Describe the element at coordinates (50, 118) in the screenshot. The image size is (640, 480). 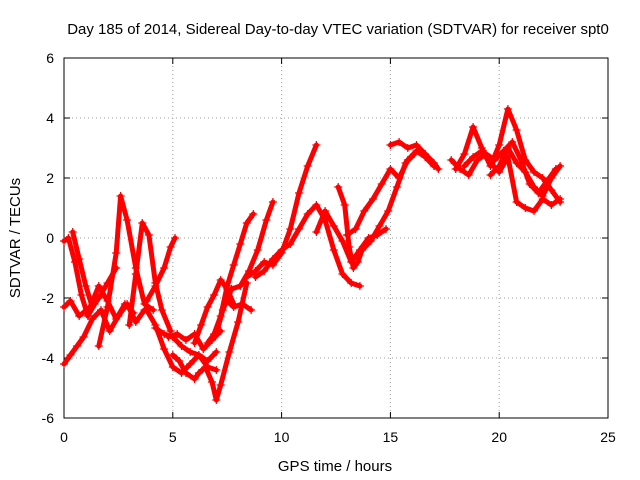
I see `y-tick-label: 4` at that location.